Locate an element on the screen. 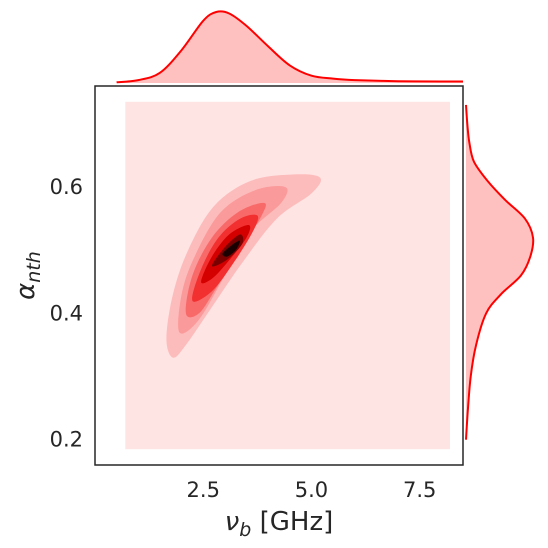 The height and width of the screenshot is (548, 548). marginal-x-kde is located at coordinates (290, 47).